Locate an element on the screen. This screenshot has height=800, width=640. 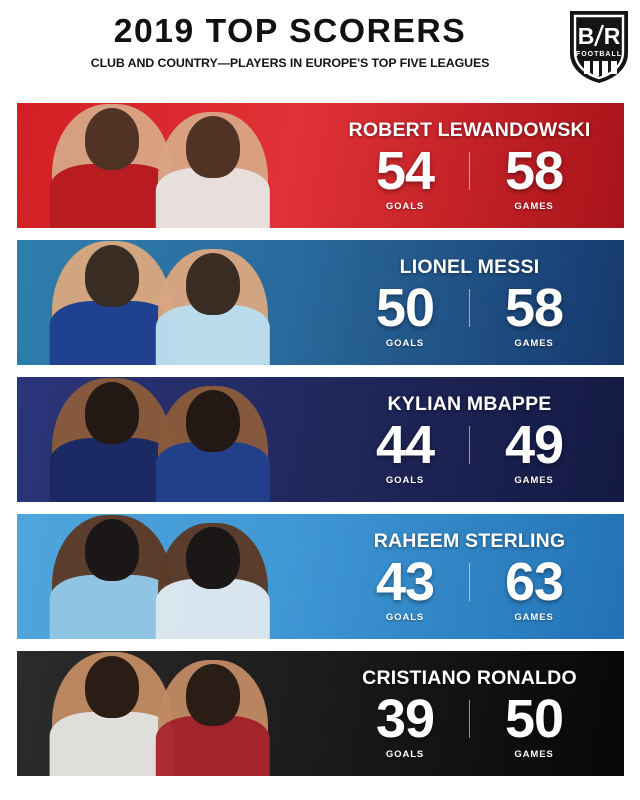
page-title: 2019 TOP SCORERS is located at coordinates (290, 30).